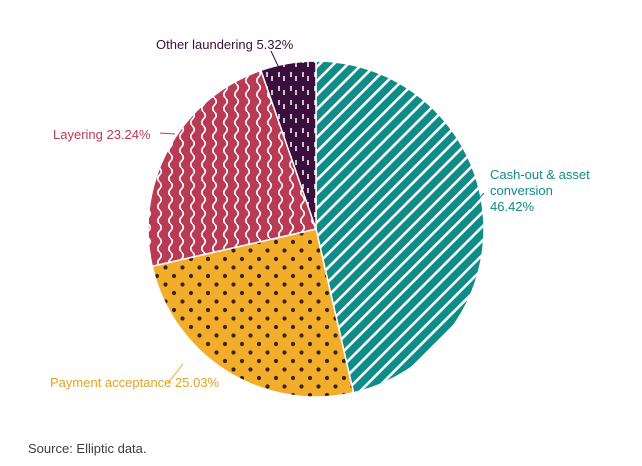 This screenshot has width=642, height=466. Describe the element at coordinates (167, 133) in the screenshot. I see `leader-layering` at that location.